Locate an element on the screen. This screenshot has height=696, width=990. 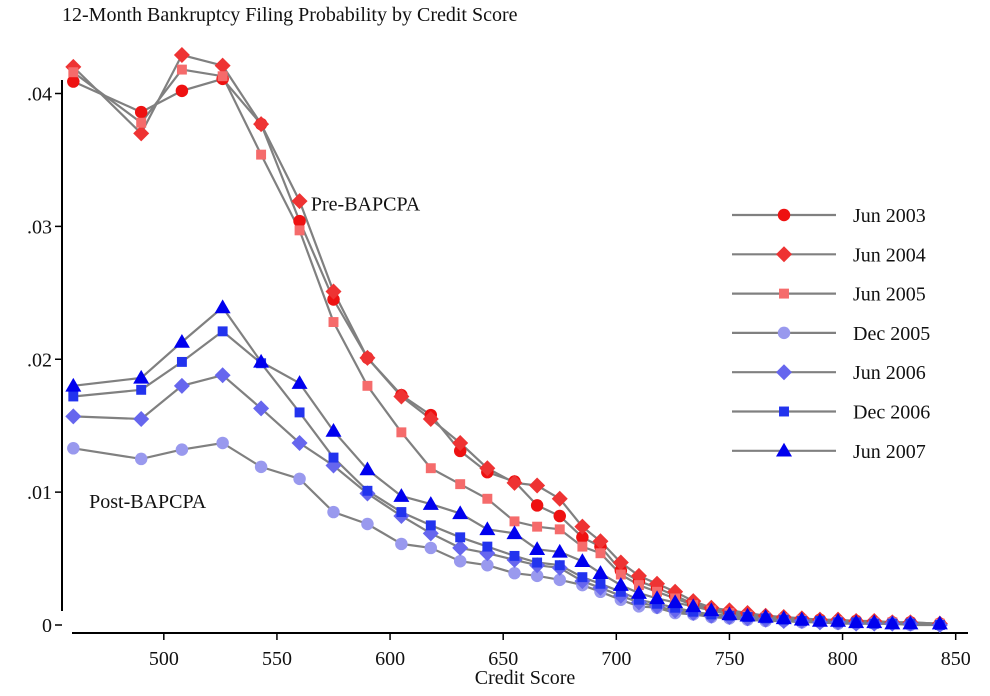
annotation-label: Pre-BAPCPA is located at coordinates (366, 204).